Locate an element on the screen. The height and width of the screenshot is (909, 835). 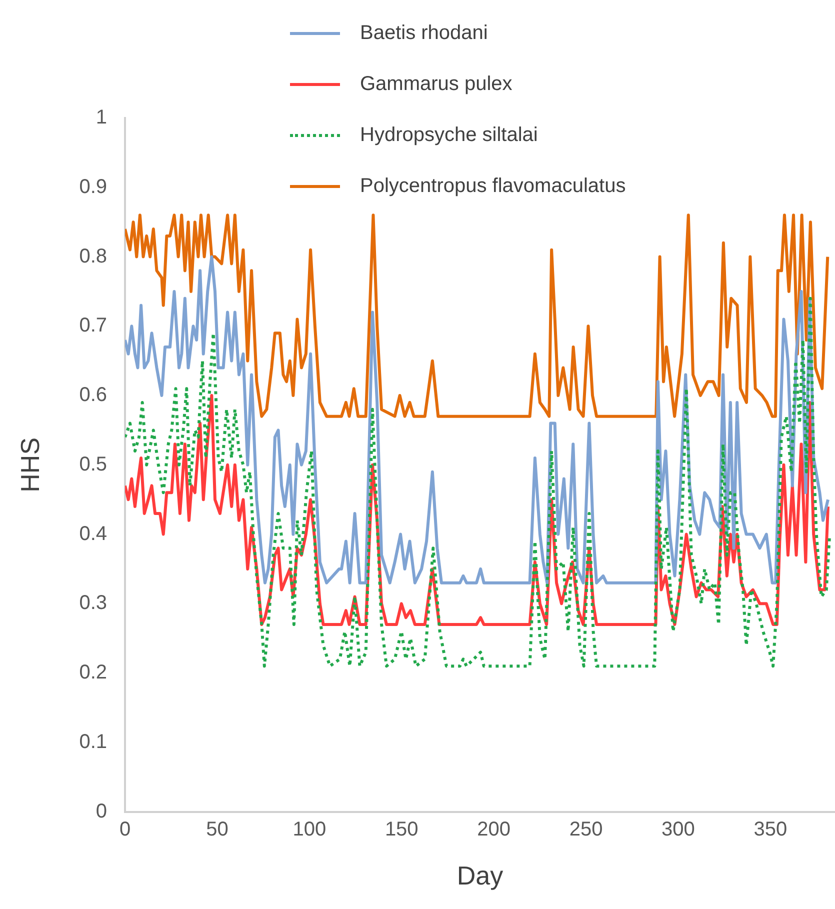
y-tick-label: 0.2 is located at coordinates (93, 673).